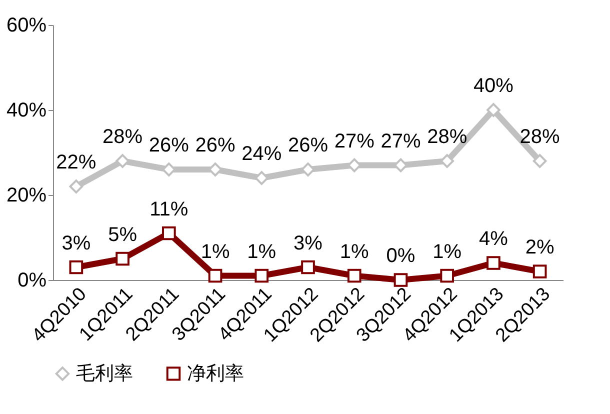  Describe the element at coordinates (26, 25) in the screenshot. I see `y-tick-label: 60%` at that location.